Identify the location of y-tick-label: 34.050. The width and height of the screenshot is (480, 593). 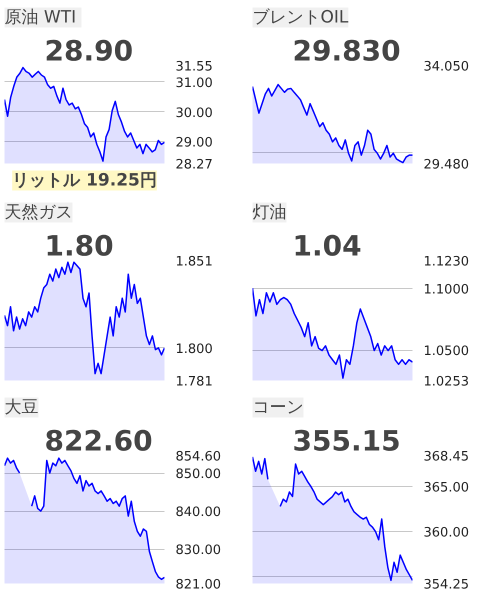
(446, 67).